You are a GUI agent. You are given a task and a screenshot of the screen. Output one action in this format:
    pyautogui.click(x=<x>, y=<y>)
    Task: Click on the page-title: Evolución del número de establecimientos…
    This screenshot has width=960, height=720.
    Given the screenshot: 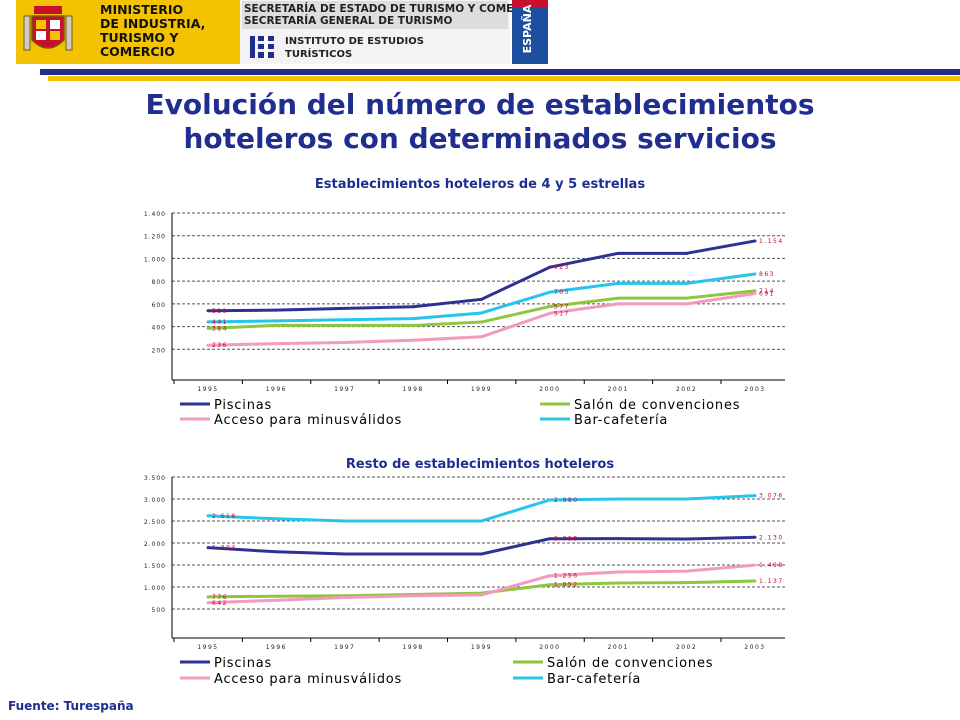 What is the action you would take?
    pyautogui.click(x=480, y=122)
    